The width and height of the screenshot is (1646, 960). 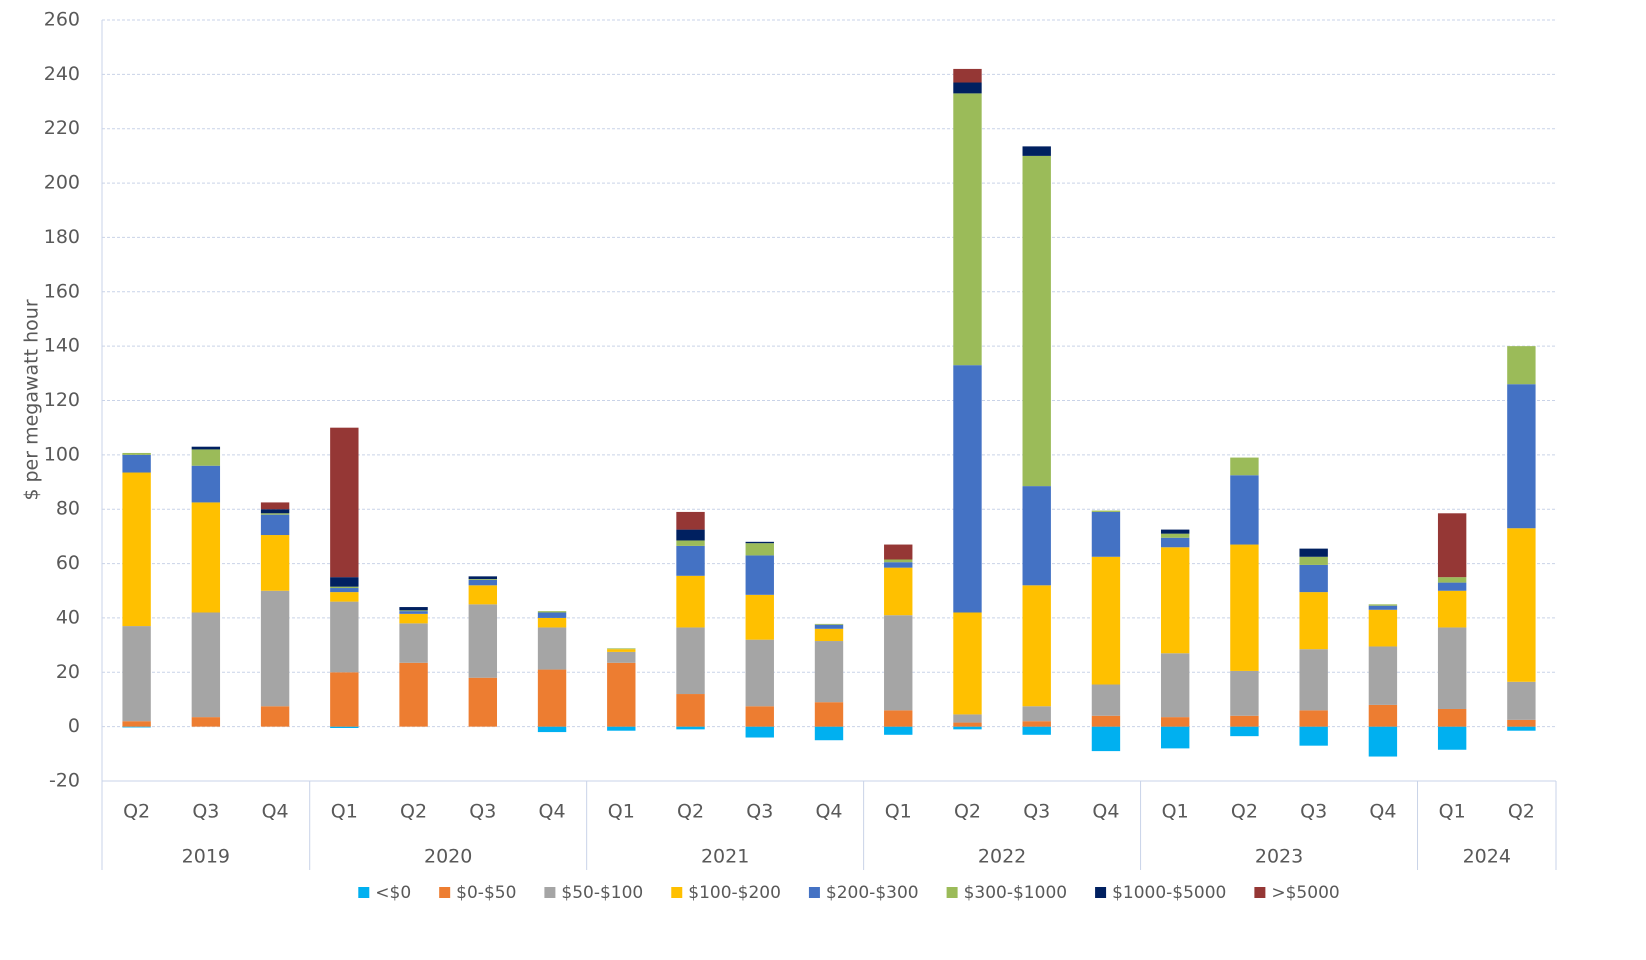 I want to click on y-axis-label: $ per megawatt hour, so click(x=32, y=399).